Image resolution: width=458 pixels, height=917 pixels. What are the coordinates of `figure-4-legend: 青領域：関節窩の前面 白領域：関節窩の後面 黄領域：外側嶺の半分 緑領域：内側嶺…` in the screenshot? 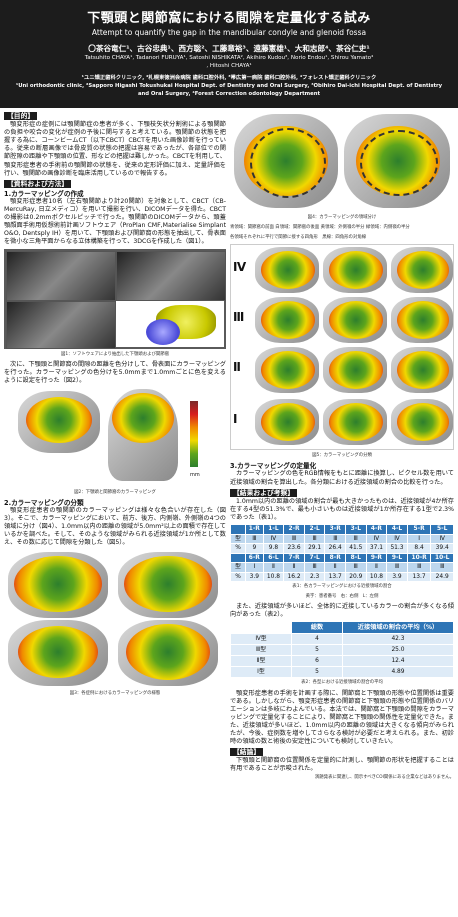 It's located at (320, 228).